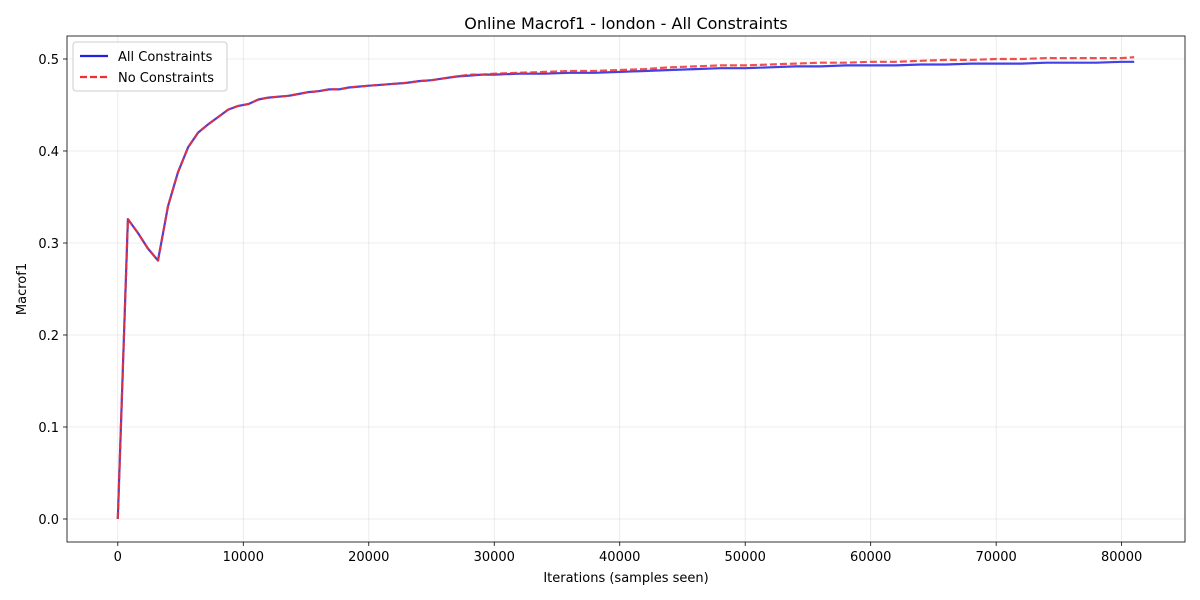  Describe the element at coordinates (625, 578) in the screenshot. I see `x-axis-label: Iterations (samples seen)` at that location.